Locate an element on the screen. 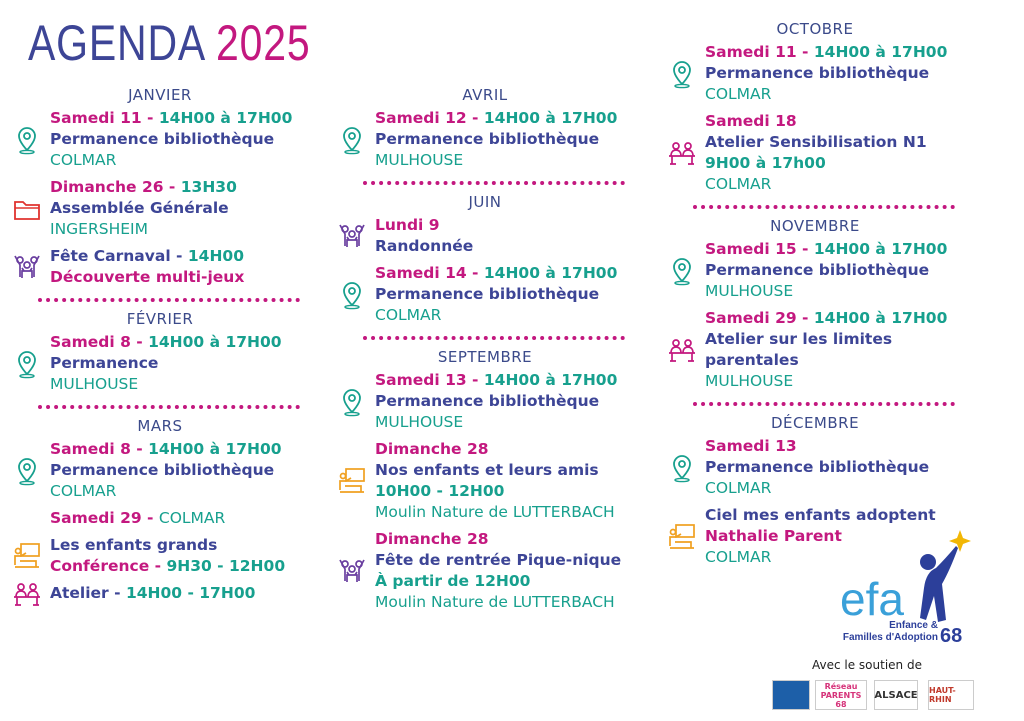  event-text: Atelier sur les limites is located at coordinates (799, 339).